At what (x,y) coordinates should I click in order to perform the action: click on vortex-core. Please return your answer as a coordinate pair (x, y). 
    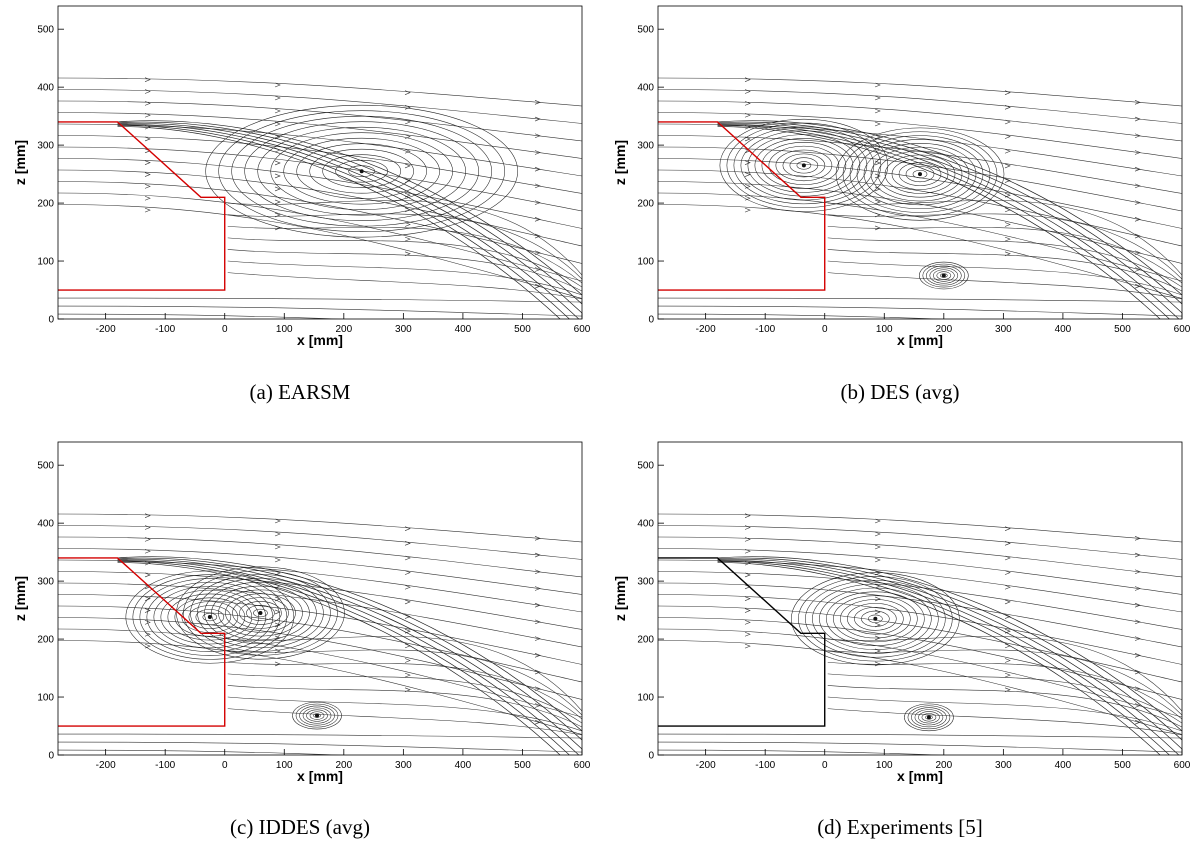
    Looking at the image, I should click on (920, 174).